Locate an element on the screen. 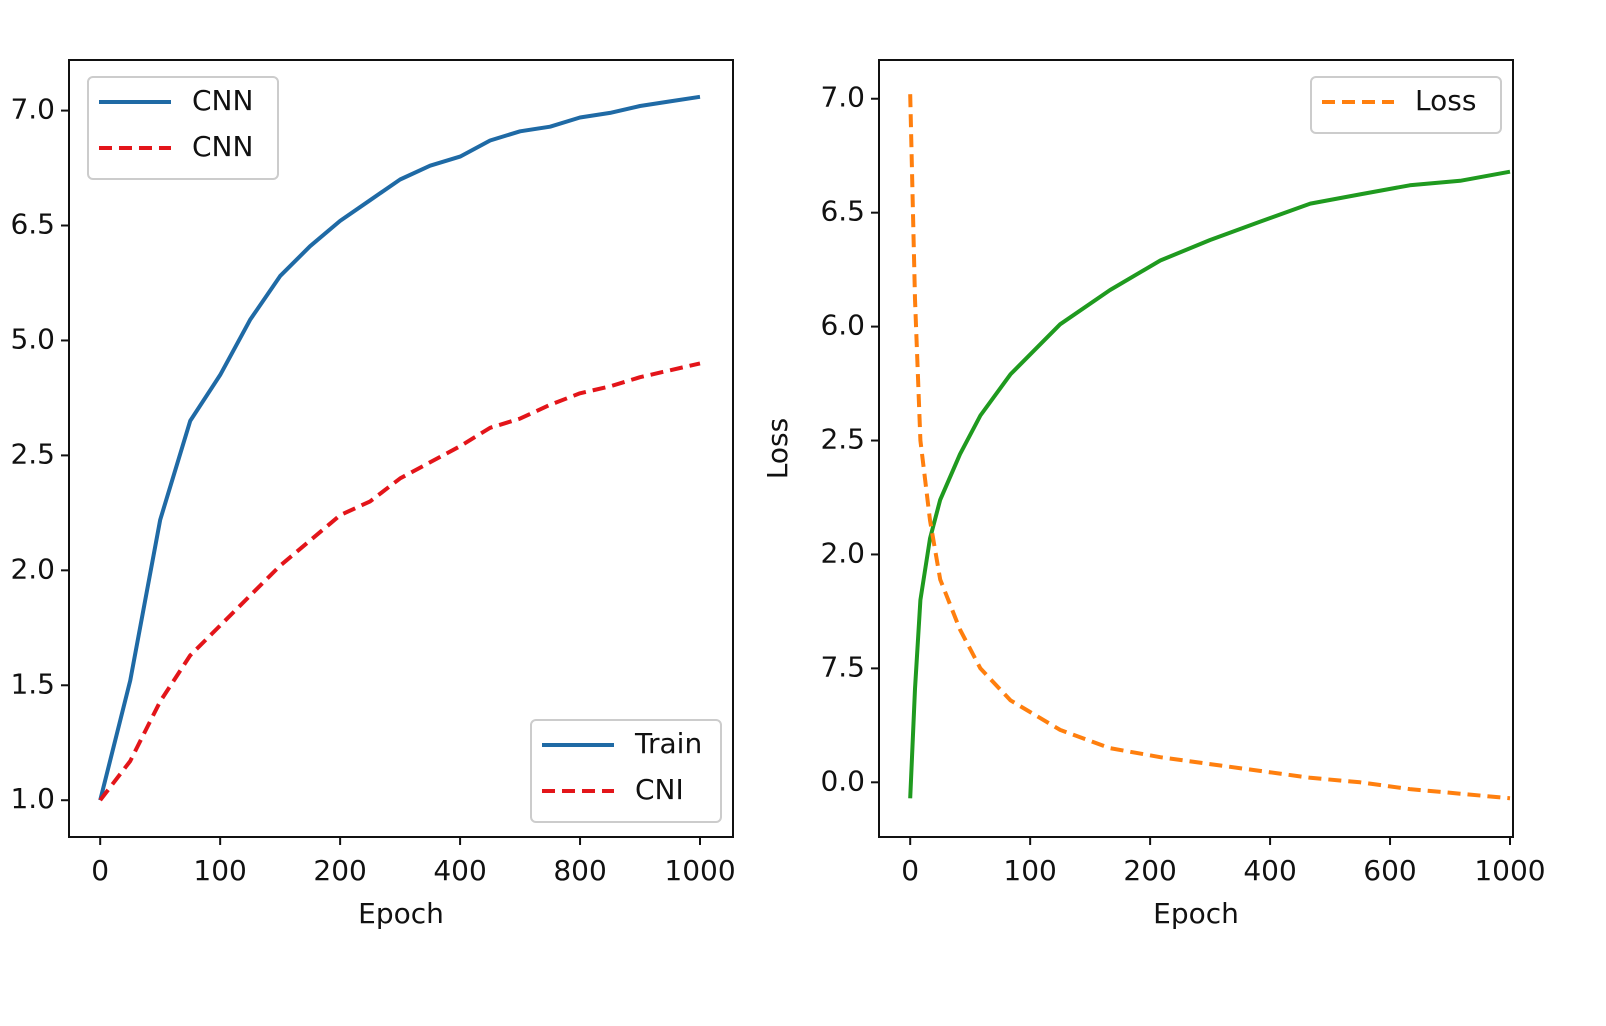 This screenshot has height=1026, width=1606. x-tick-label: 800 is located at coordinates (579, 870).